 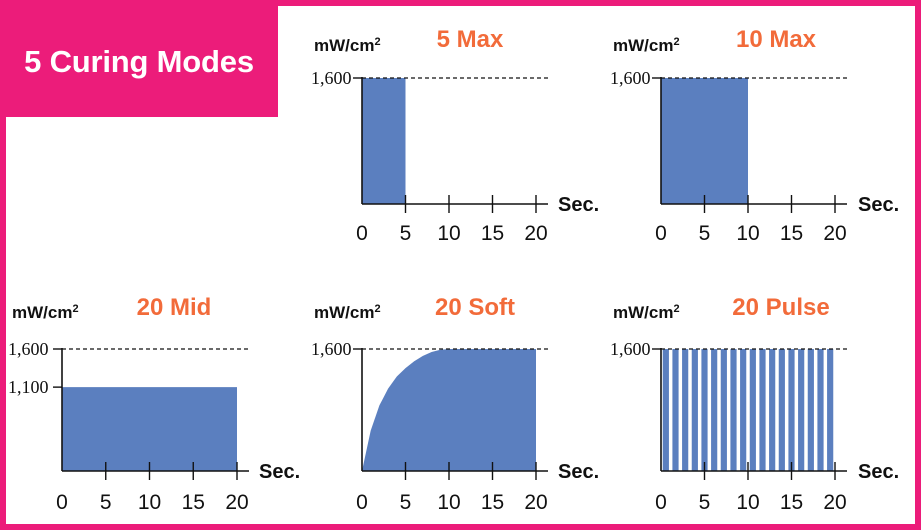 I want to click on chart-4-ytick-label: 1,600, so click(x=630, y=349).